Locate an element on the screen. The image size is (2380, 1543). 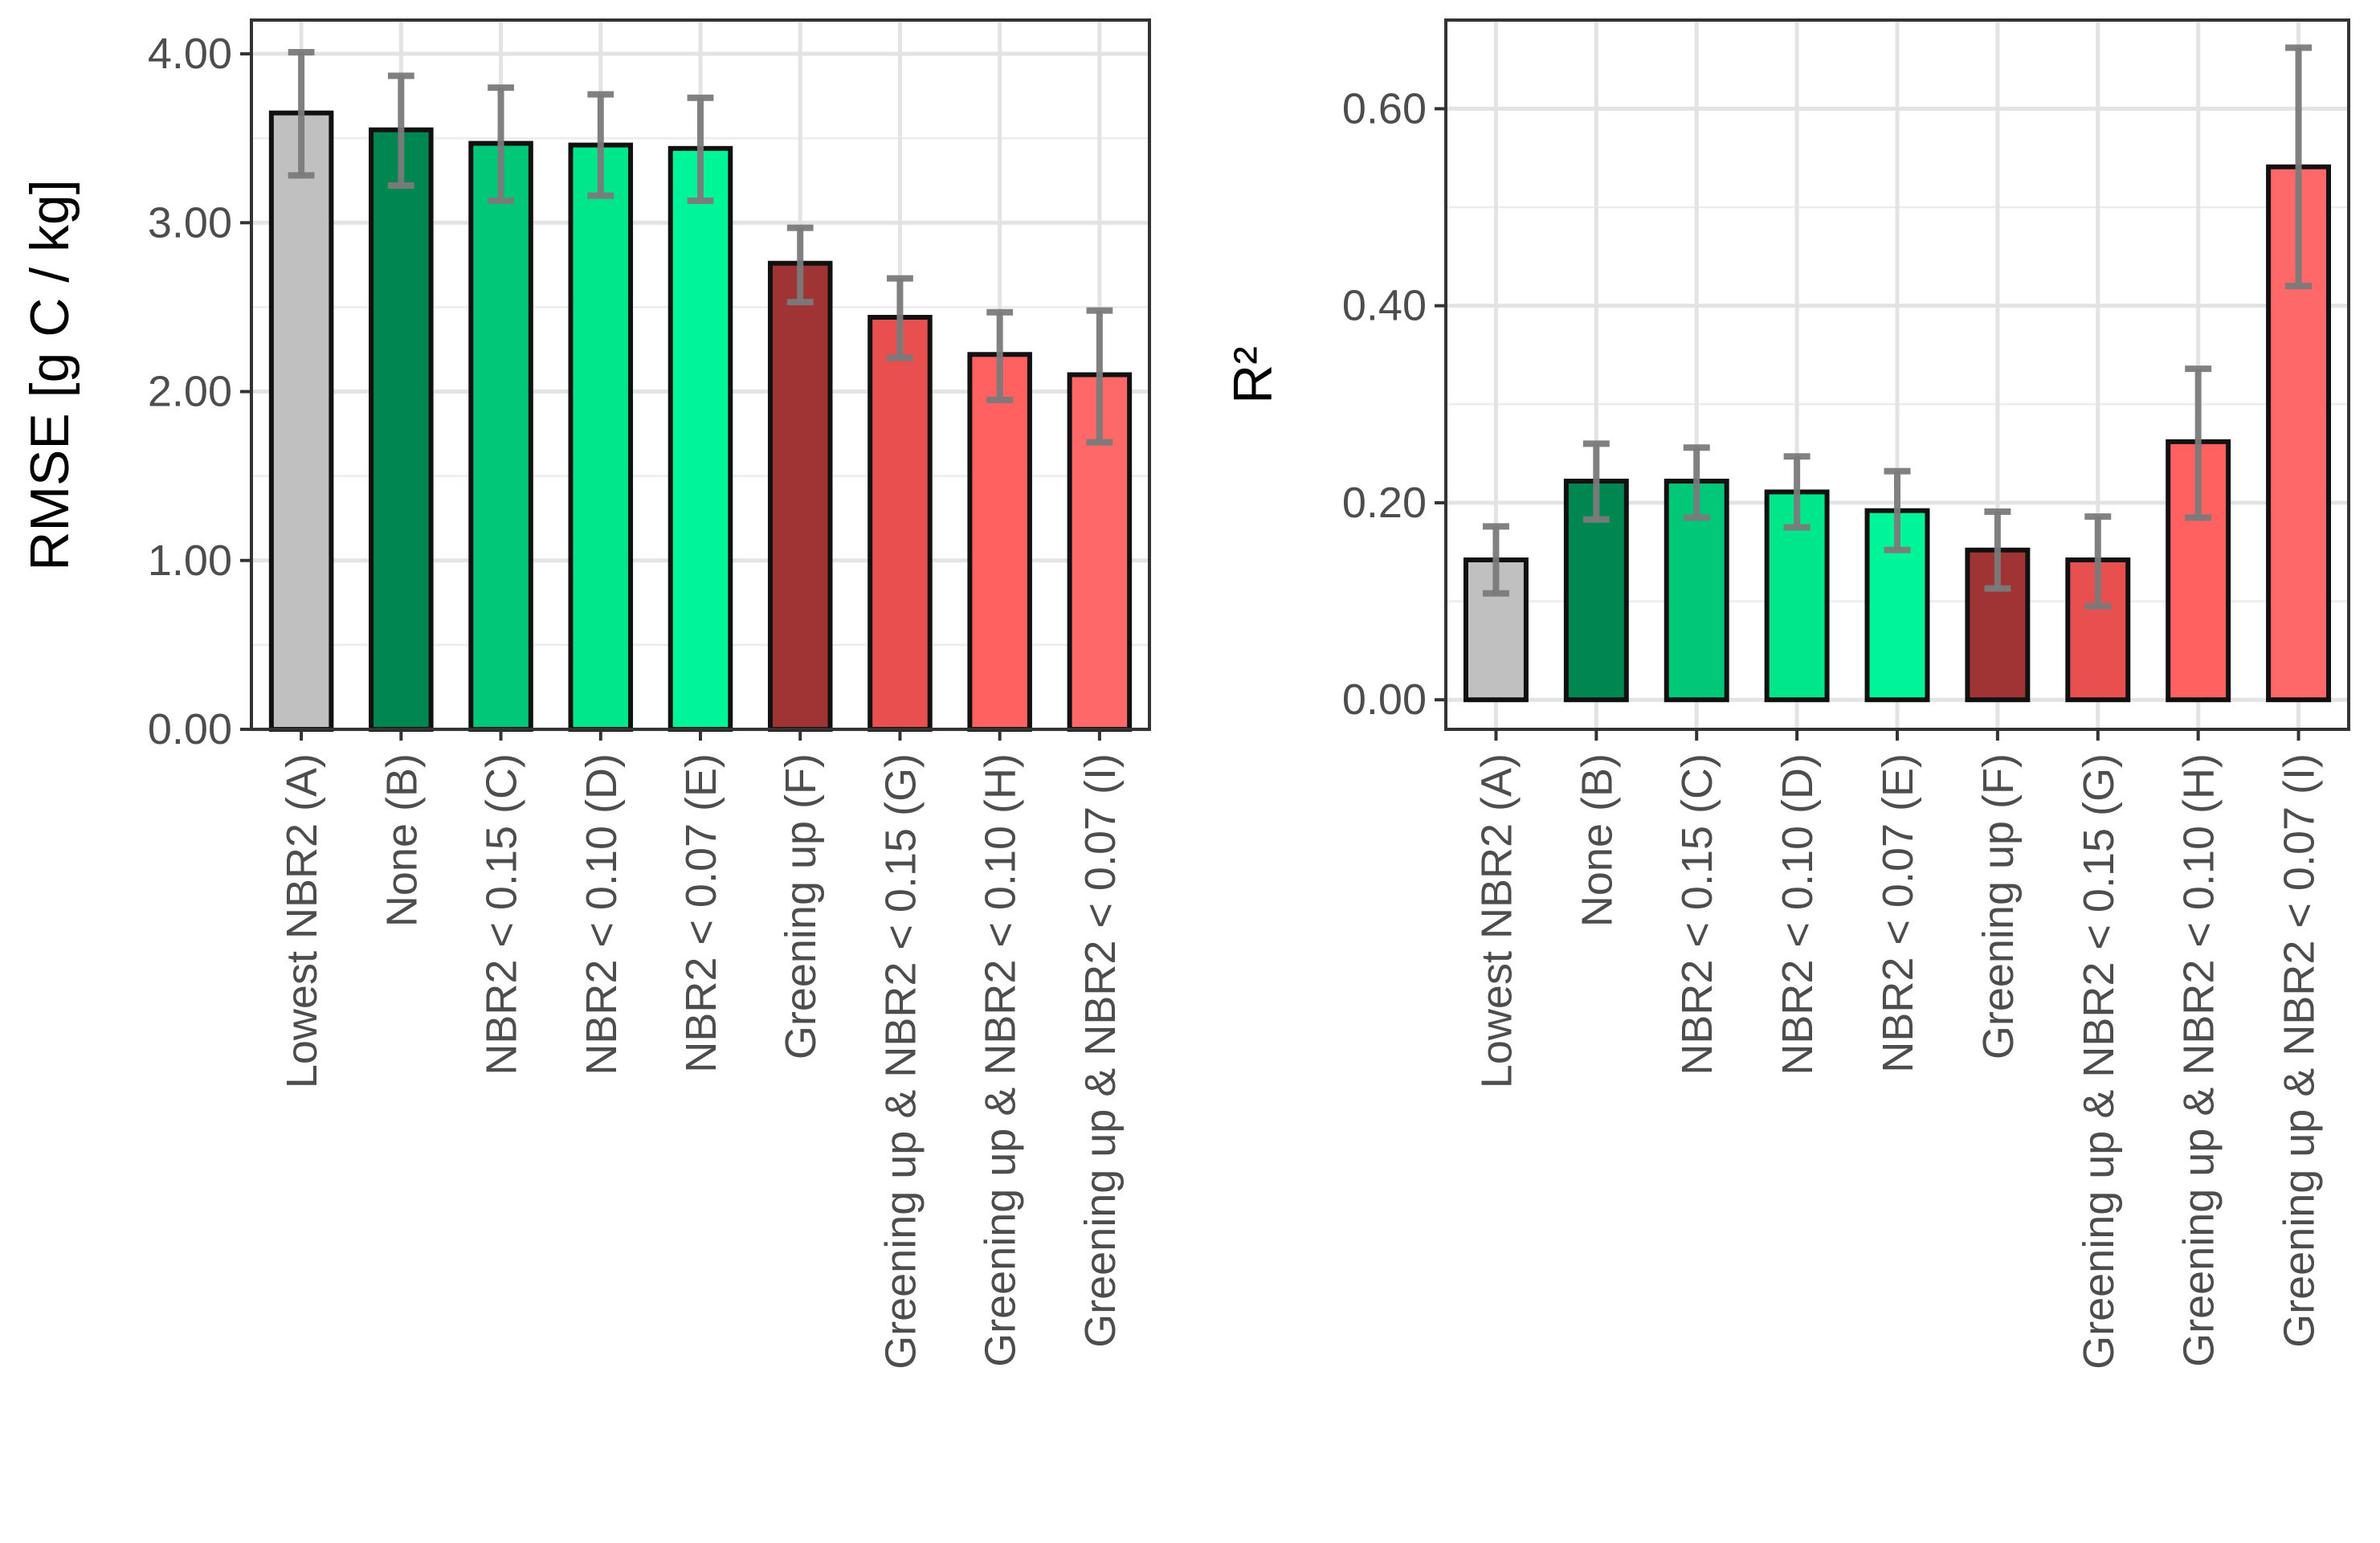
y-tick-label: 4.00 is located at coordinates (190, 54).